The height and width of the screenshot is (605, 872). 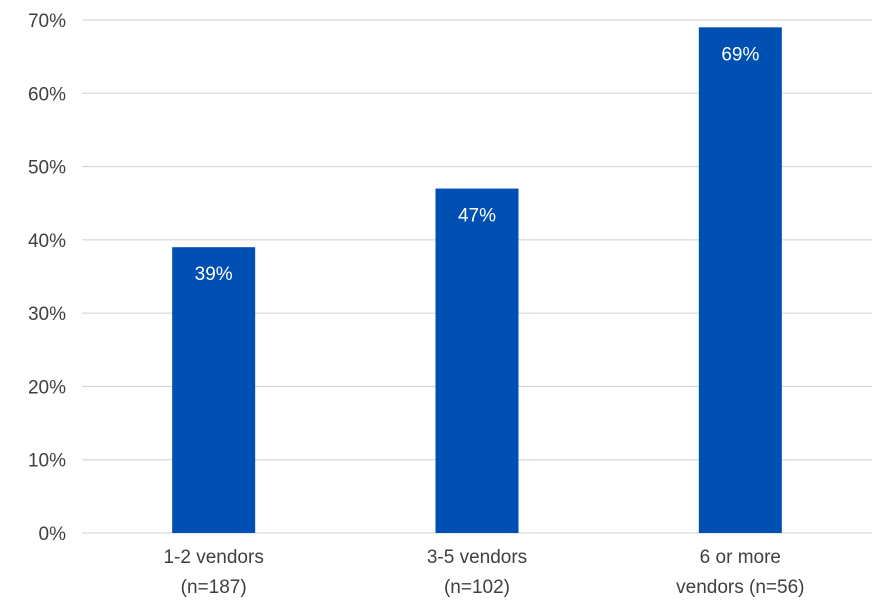 I want to click on x-category-label: (n=187), so click(x=214, y=587).